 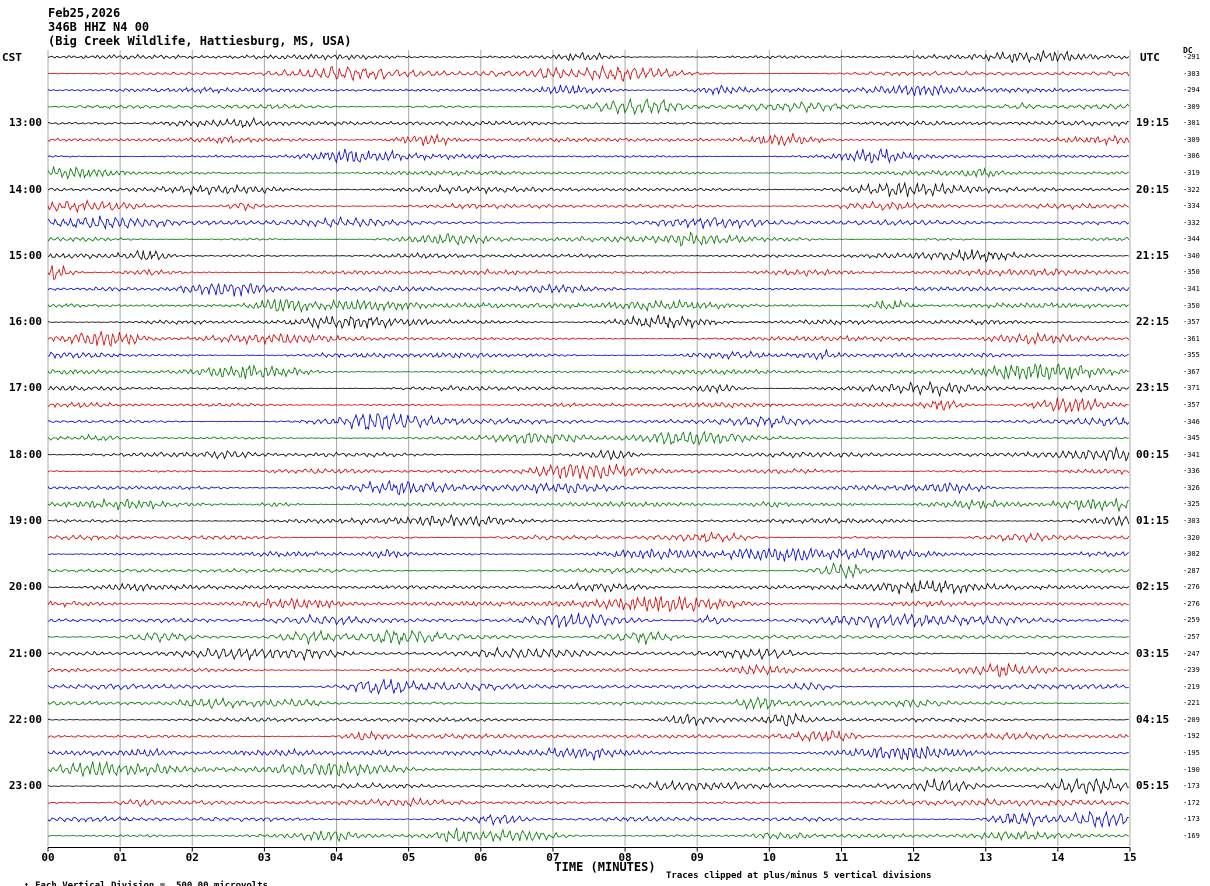 I want to click on dc-offset-value: -345, so click(x=1191, y=438).